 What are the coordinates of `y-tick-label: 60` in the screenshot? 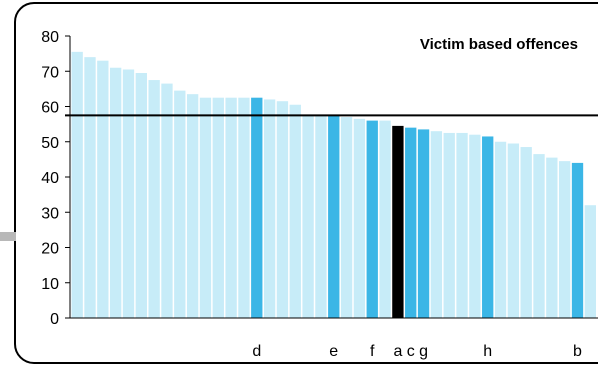 It's located at (50, 108).